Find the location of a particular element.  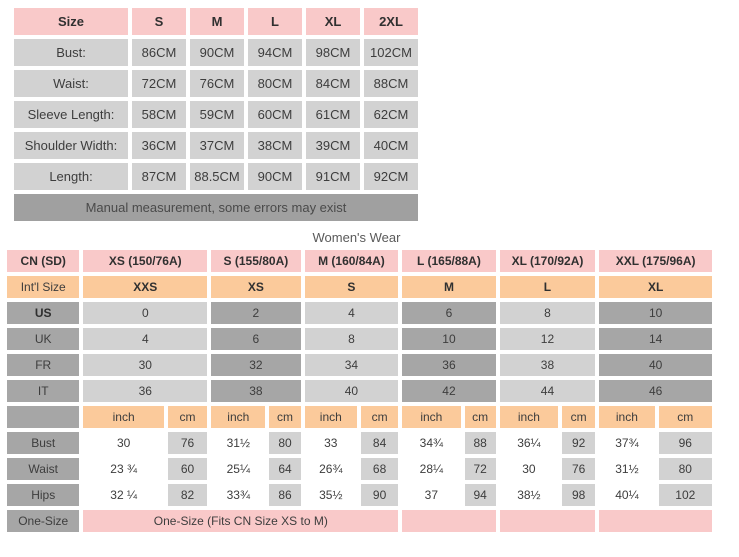

hips-inch-value: 35½ is located at coordinates (330, 495).